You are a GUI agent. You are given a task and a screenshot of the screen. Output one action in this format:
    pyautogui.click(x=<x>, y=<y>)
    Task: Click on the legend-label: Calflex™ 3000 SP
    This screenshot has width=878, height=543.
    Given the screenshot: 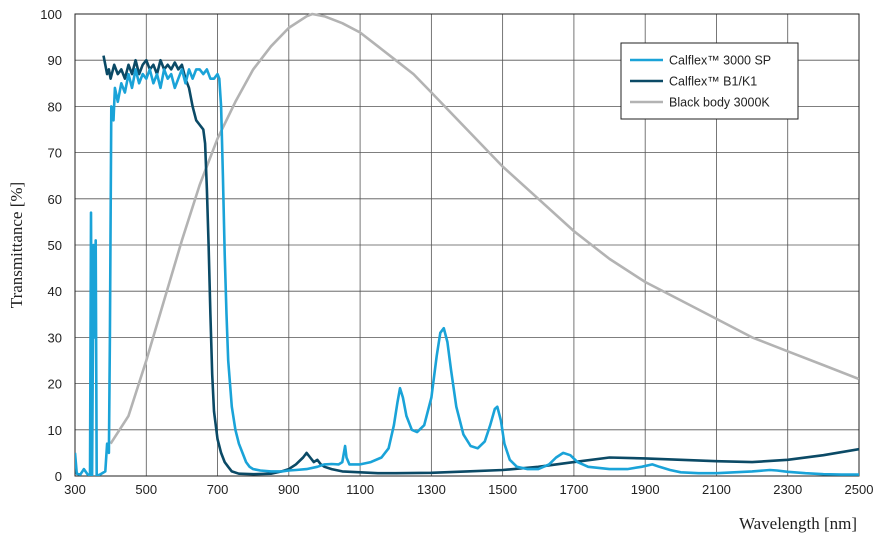 What is the action you would take?
    pyautogui.click(x=720, y=61)
    